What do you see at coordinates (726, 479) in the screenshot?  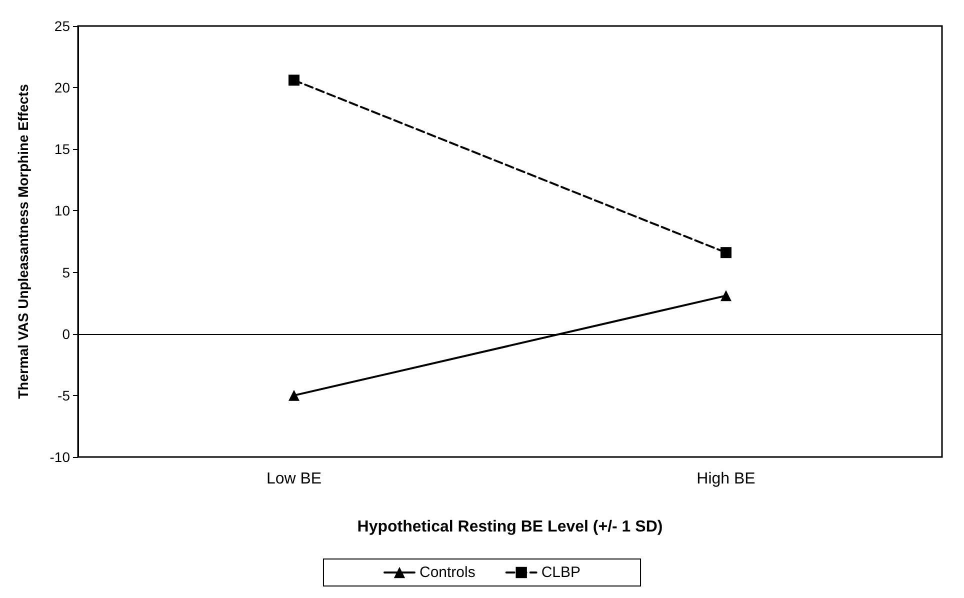 I see `x-tick-label: High BE` at bounding box center [726, 479].